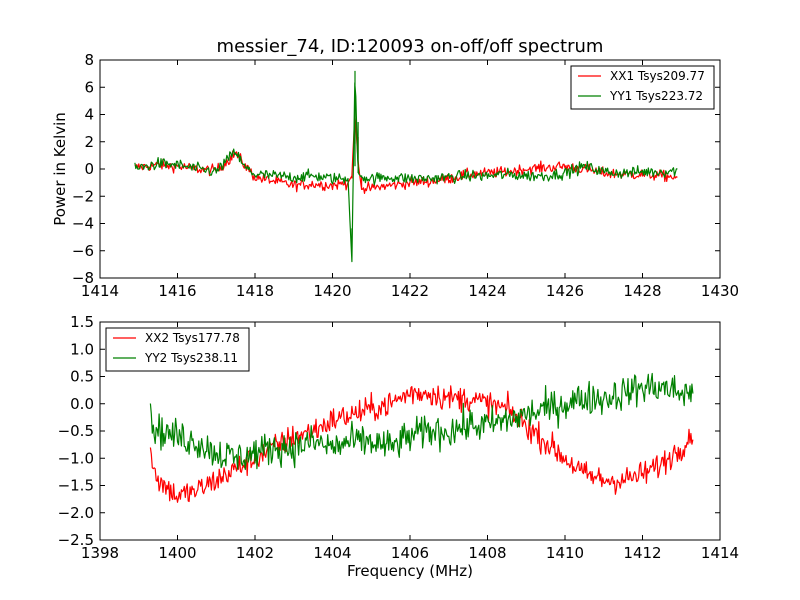 The height and width of the screenshot is (600, 800). I want to click on y-tick-label: −6, so click(83, 251).